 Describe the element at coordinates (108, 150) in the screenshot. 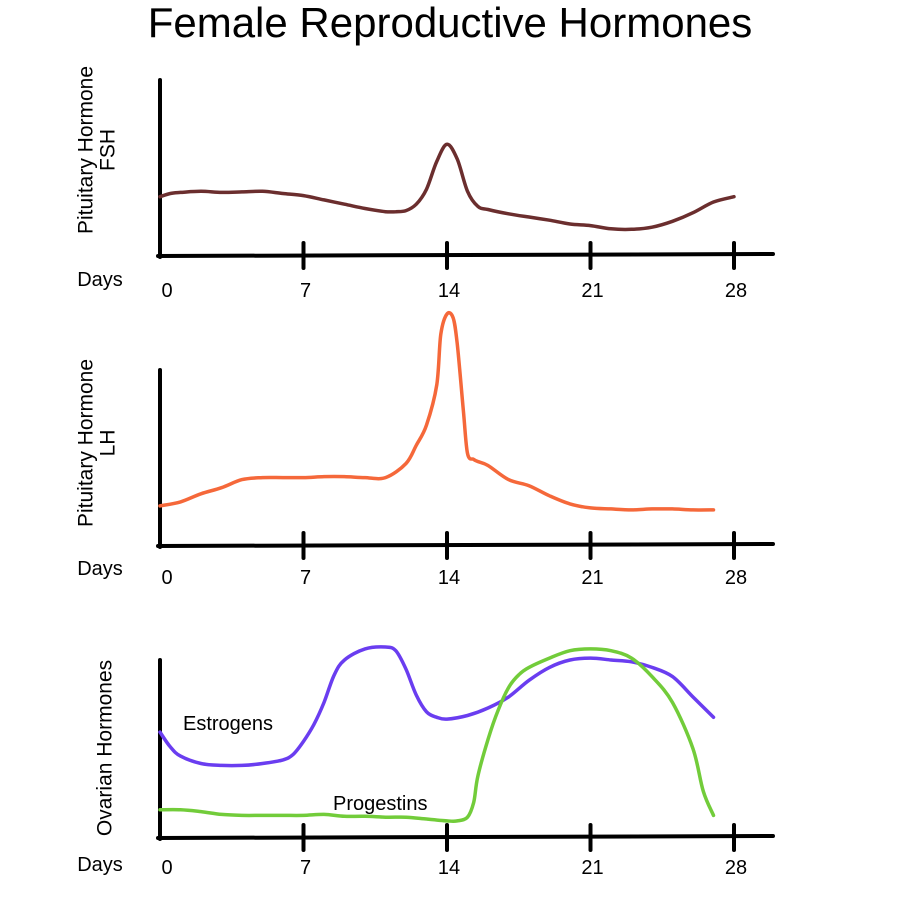

I see `y-axis-label-line: FSH` at that location.